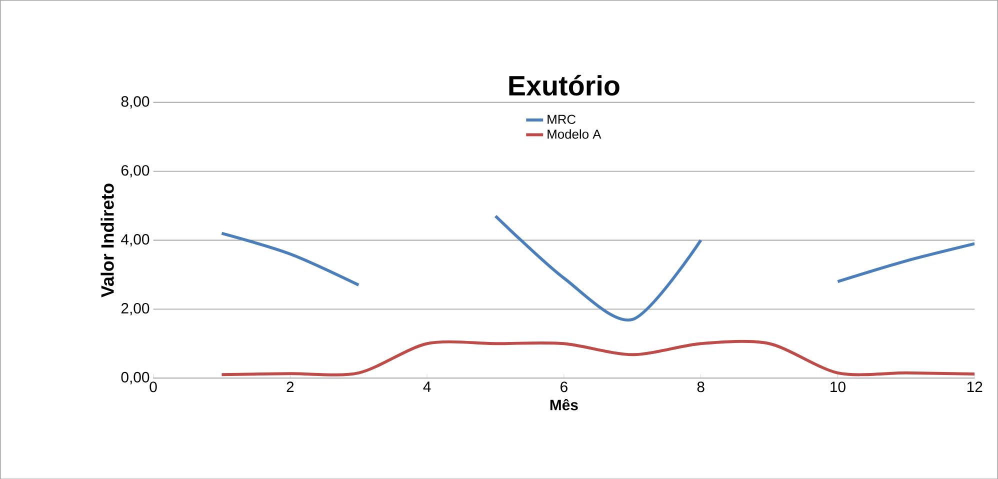 This screenshot has width=998, height=479. What do you see at coordinates (135, 171) in the screenshot?
I see `y-tick-label: 6,00` at bounding box center [135, 171].